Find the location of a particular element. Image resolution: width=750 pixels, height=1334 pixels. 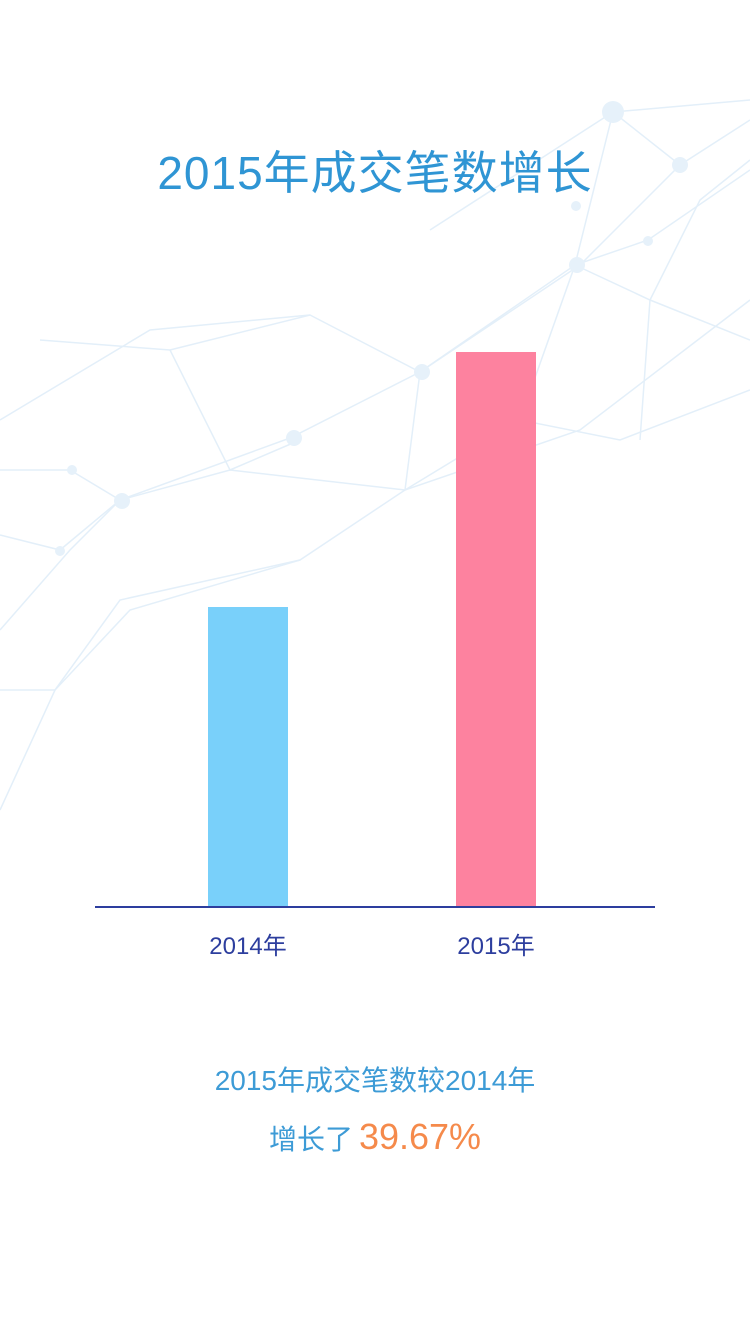

x-tick-label: 2015年 is located at coordinates (495, 946).